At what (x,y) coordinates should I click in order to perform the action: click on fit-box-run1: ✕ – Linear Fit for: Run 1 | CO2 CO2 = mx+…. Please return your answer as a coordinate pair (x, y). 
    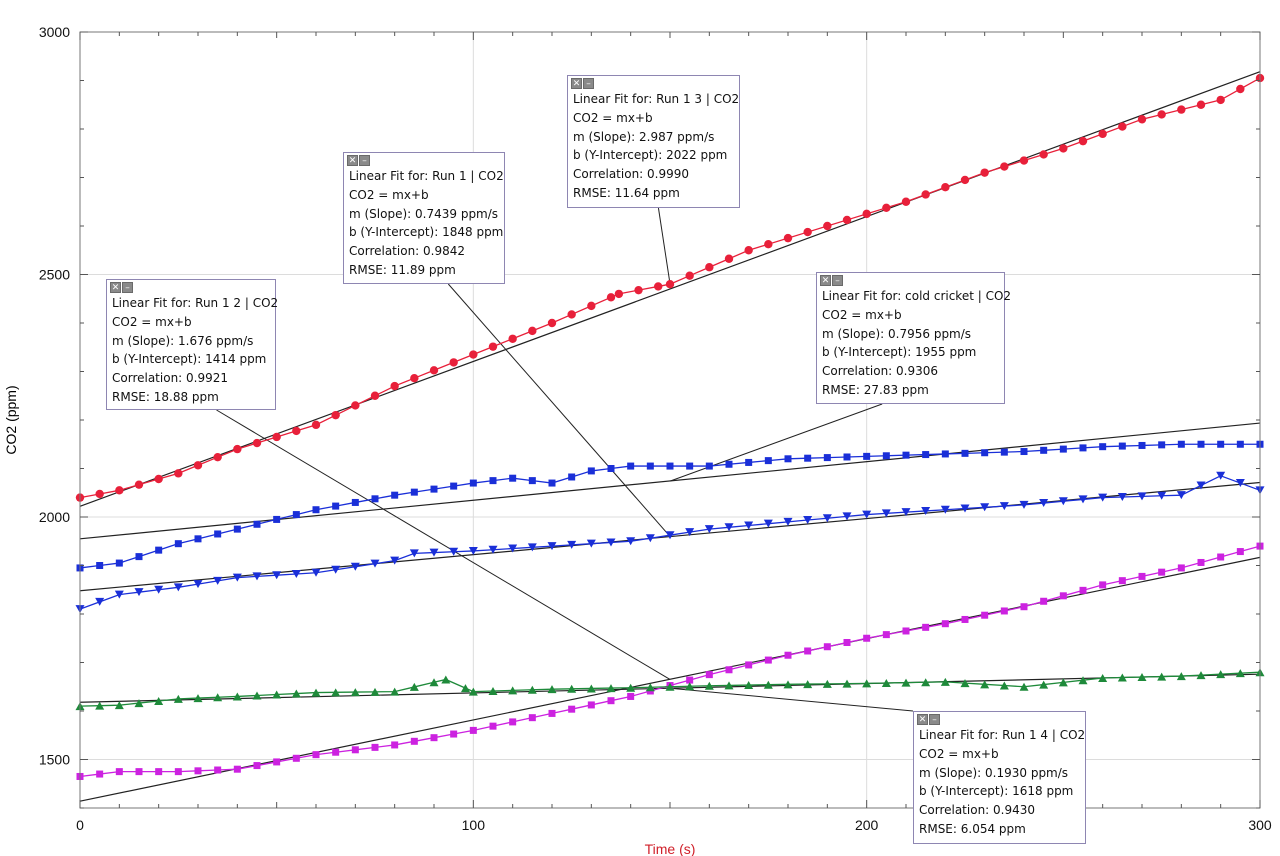
    Looking at the image, I should click on (424, 218).